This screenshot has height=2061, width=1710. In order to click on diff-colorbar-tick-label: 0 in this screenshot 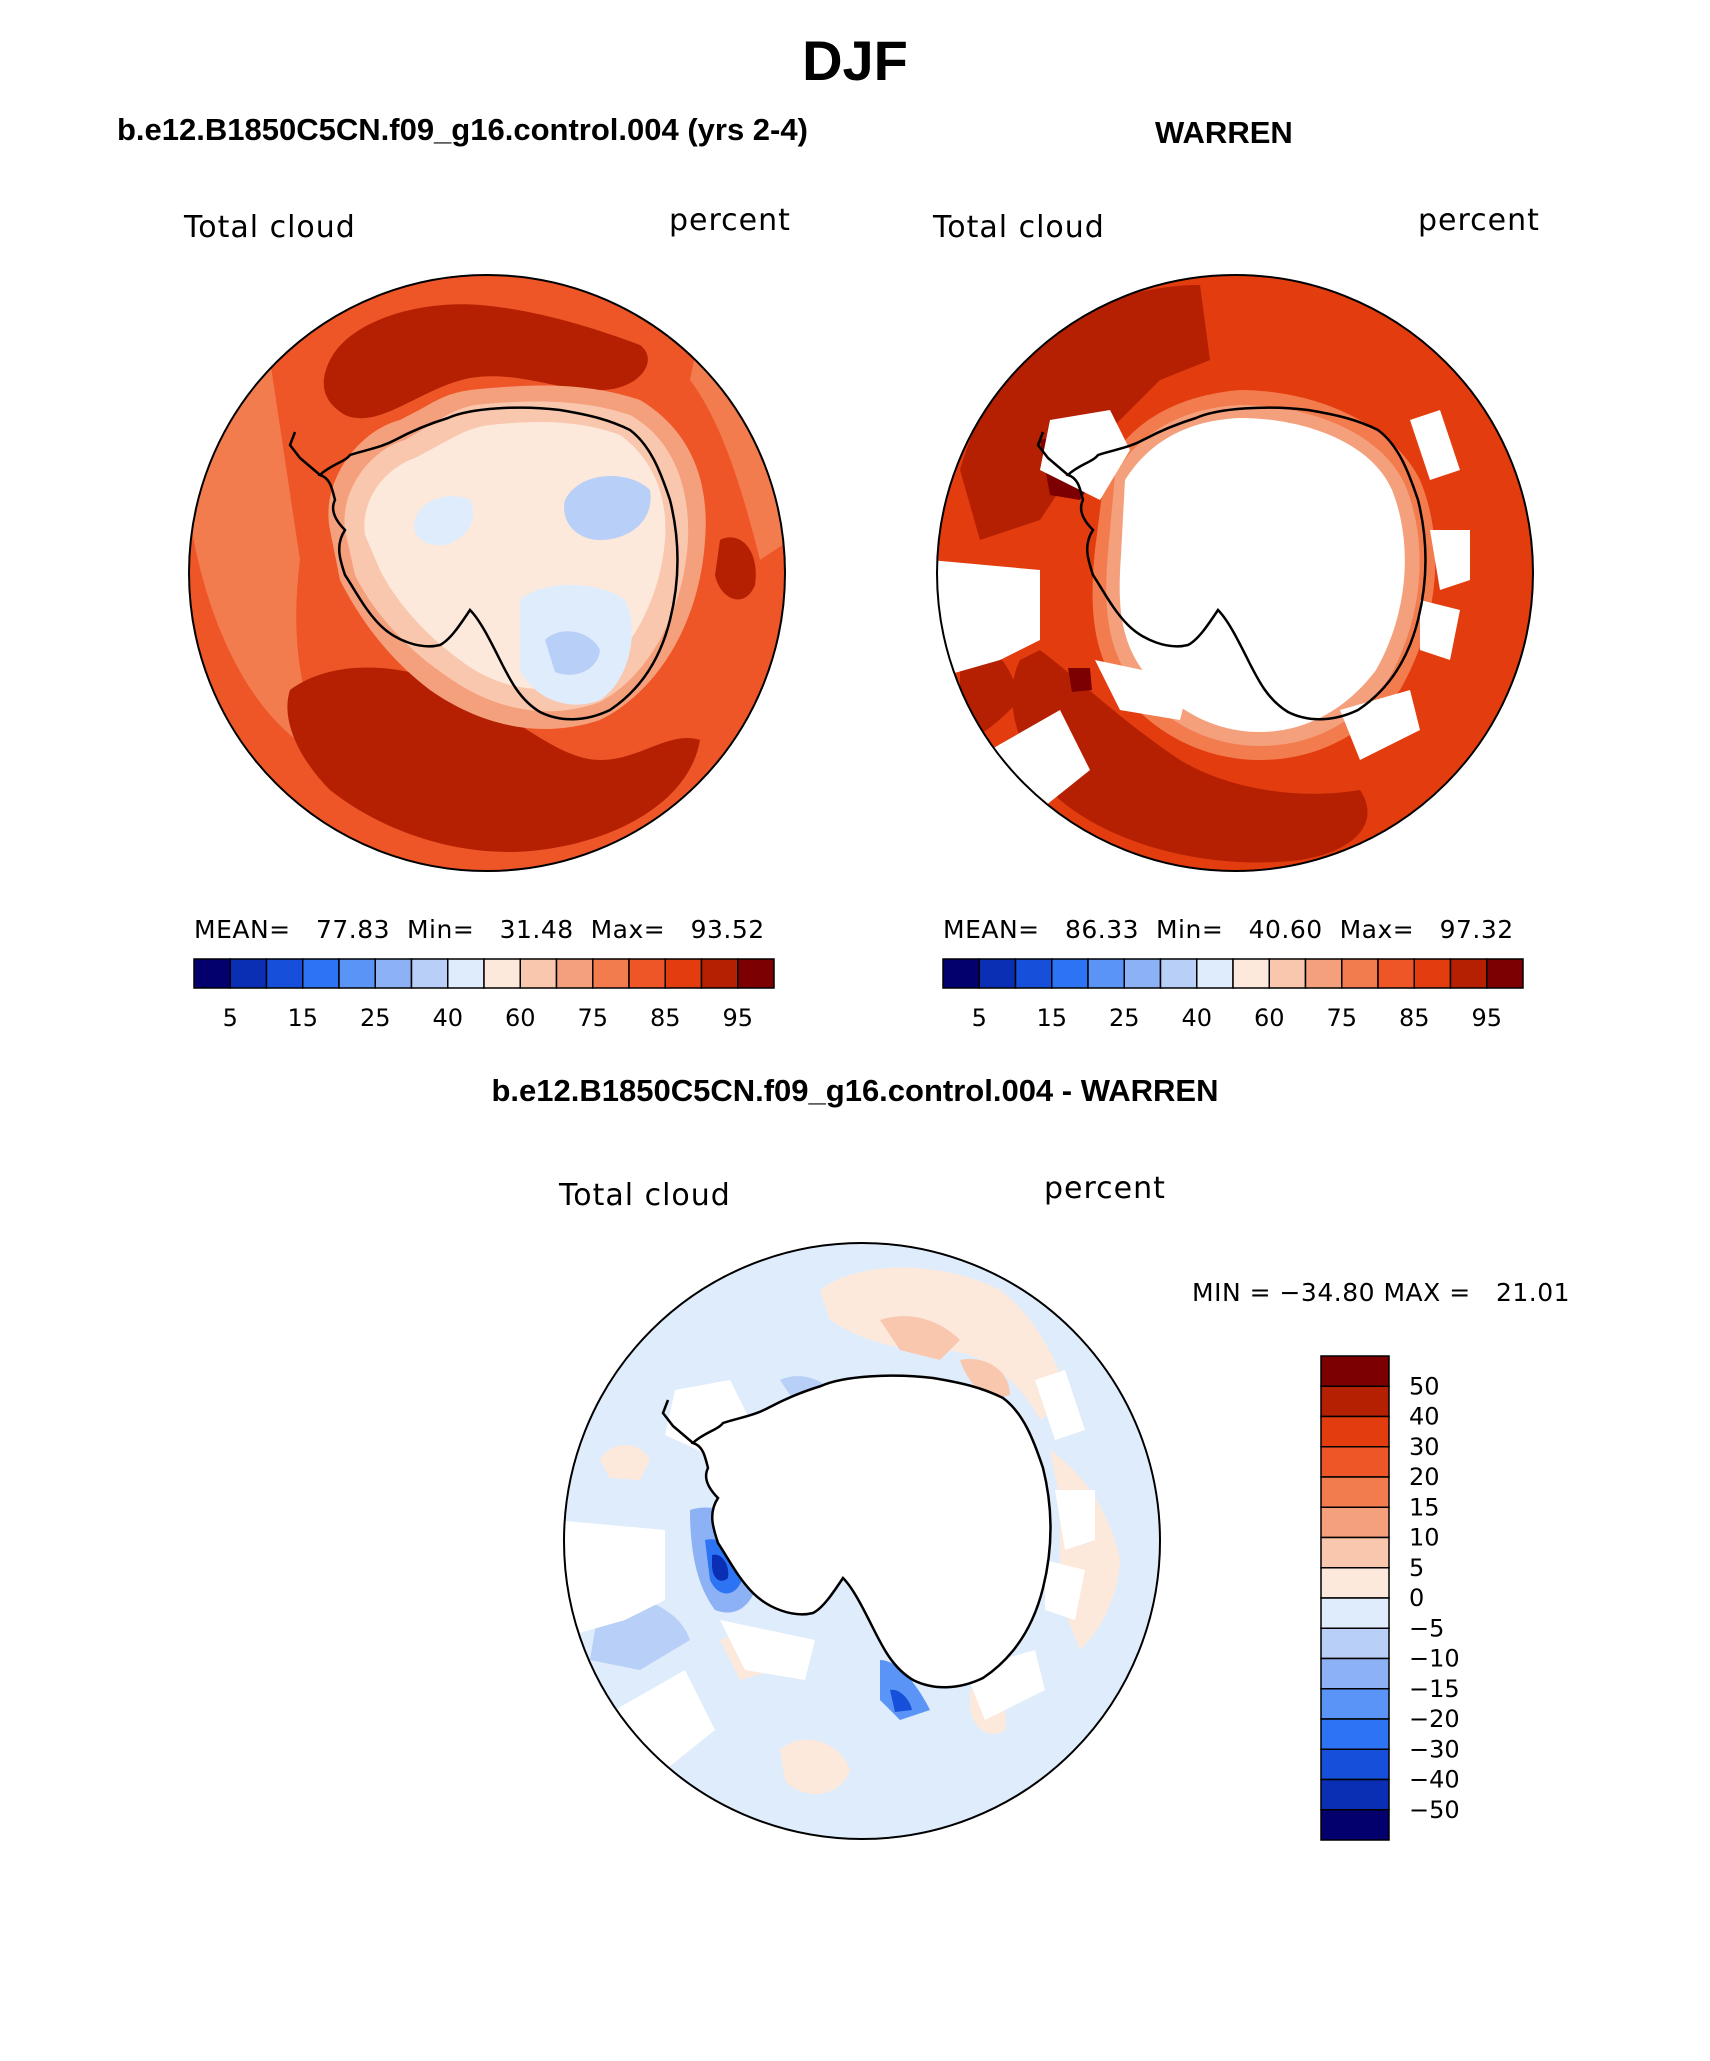, I will do `click(1416, 1598)`.